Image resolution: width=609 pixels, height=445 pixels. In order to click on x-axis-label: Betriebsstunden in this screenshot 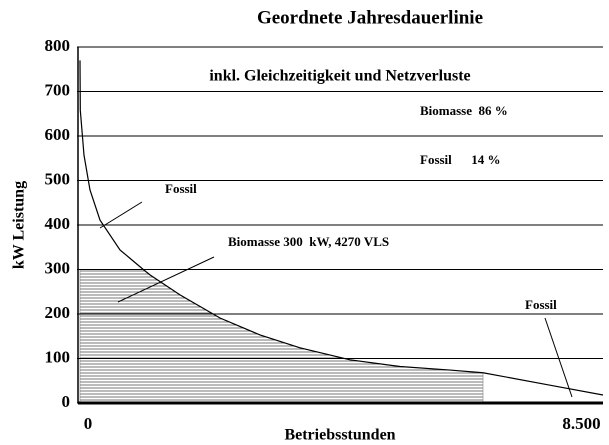, I will do `click(339, 435)`.